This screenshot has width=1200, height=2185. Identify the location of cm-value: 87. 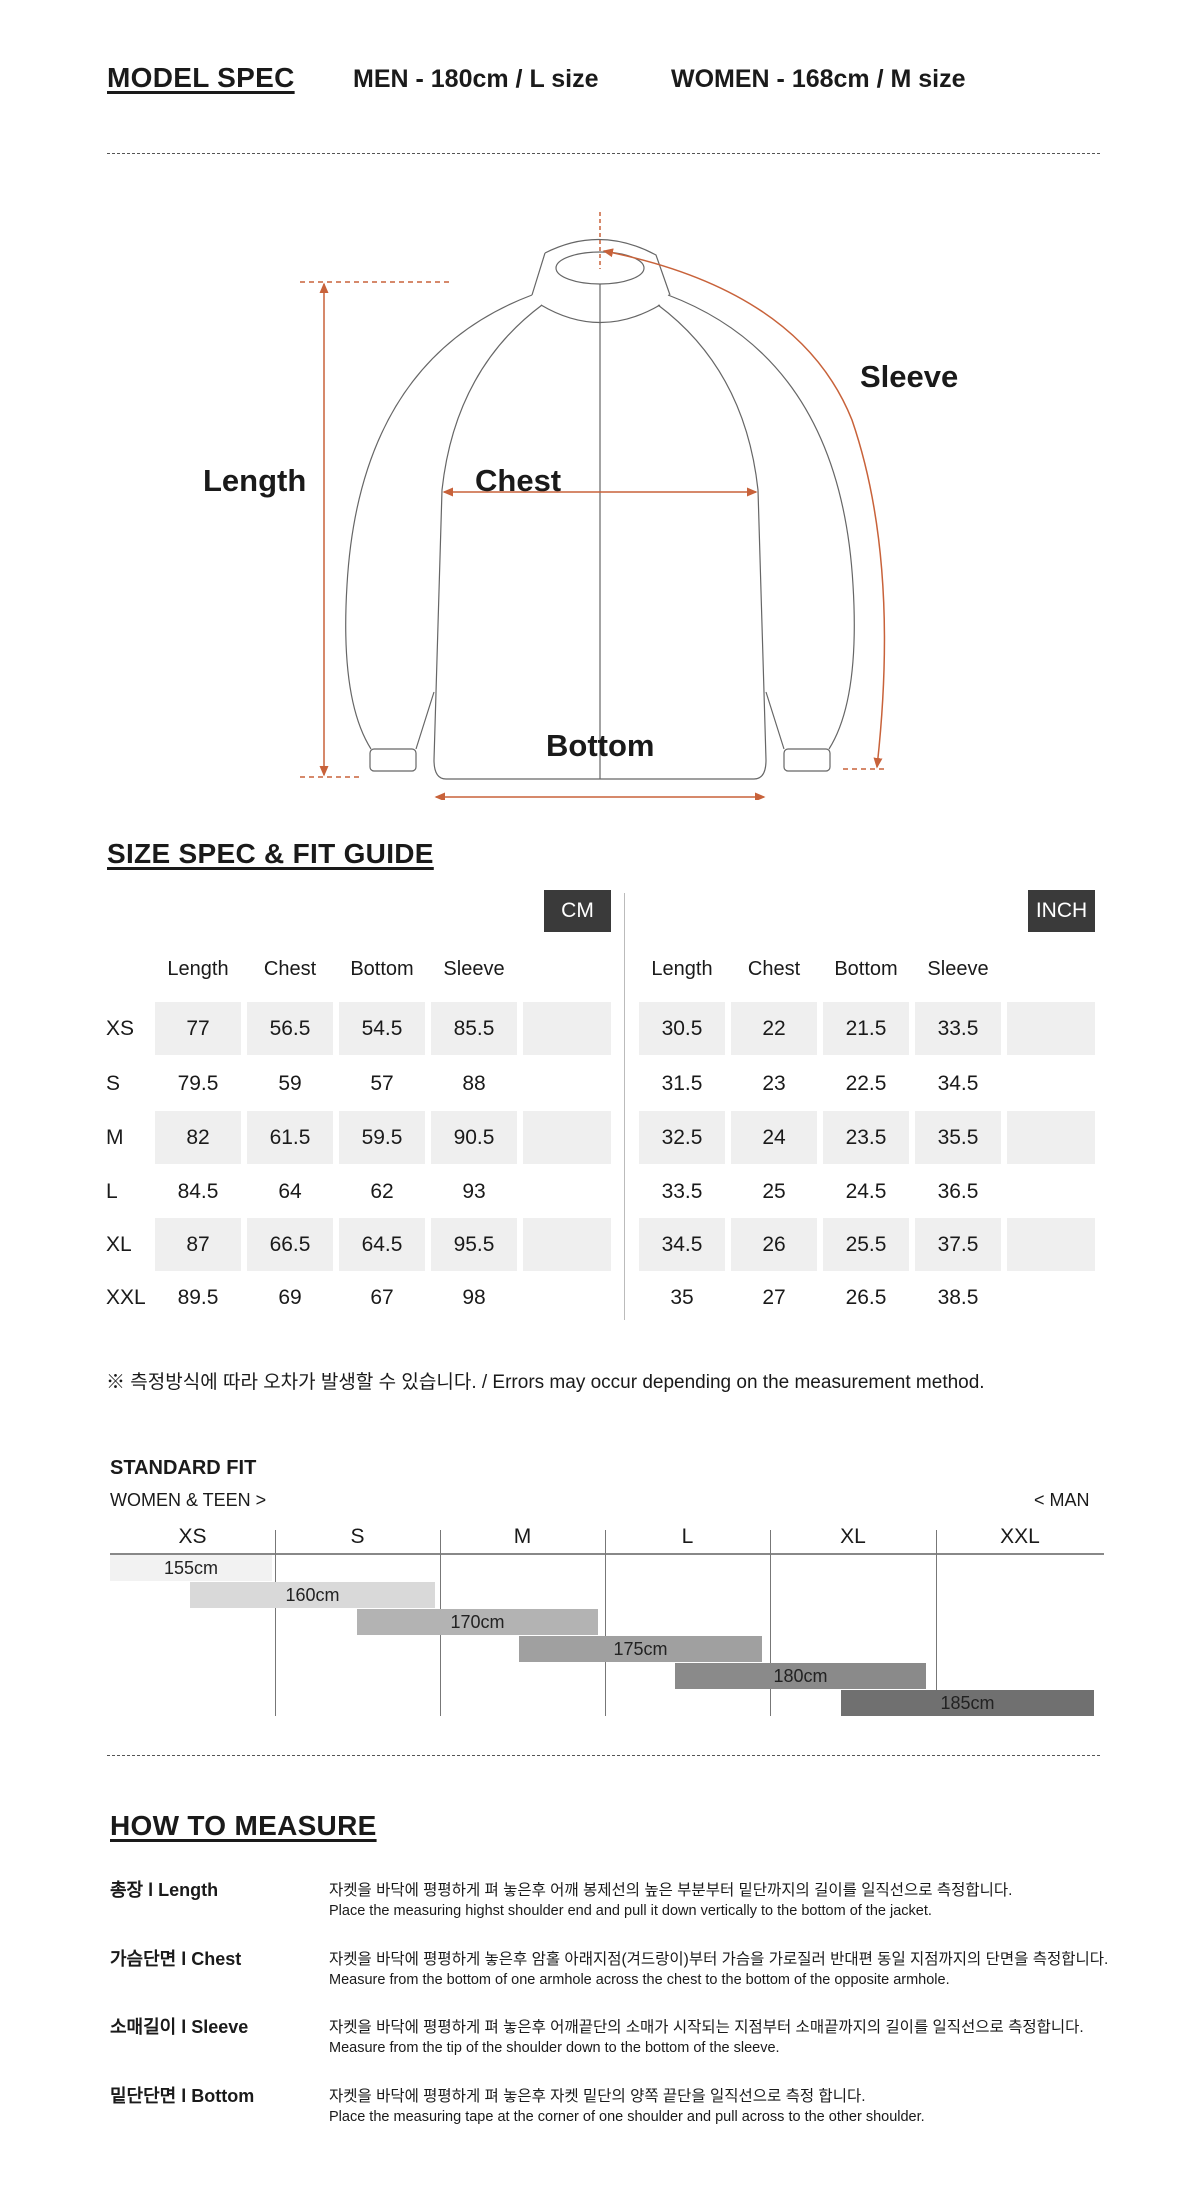
(198, 1244).